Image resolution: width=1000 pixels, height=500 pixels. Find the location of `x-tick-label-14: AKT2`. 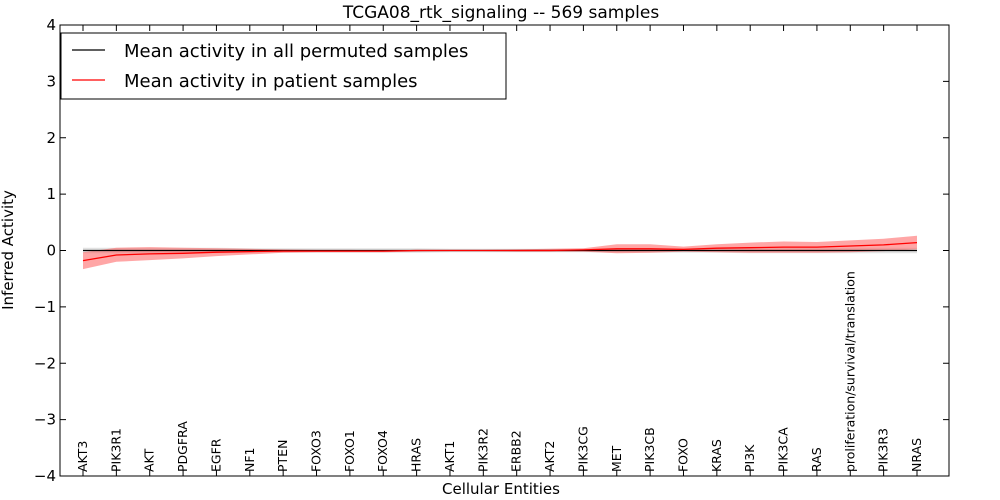

x-tick-label-14: AKT2 is located at coordinates (549, 456).